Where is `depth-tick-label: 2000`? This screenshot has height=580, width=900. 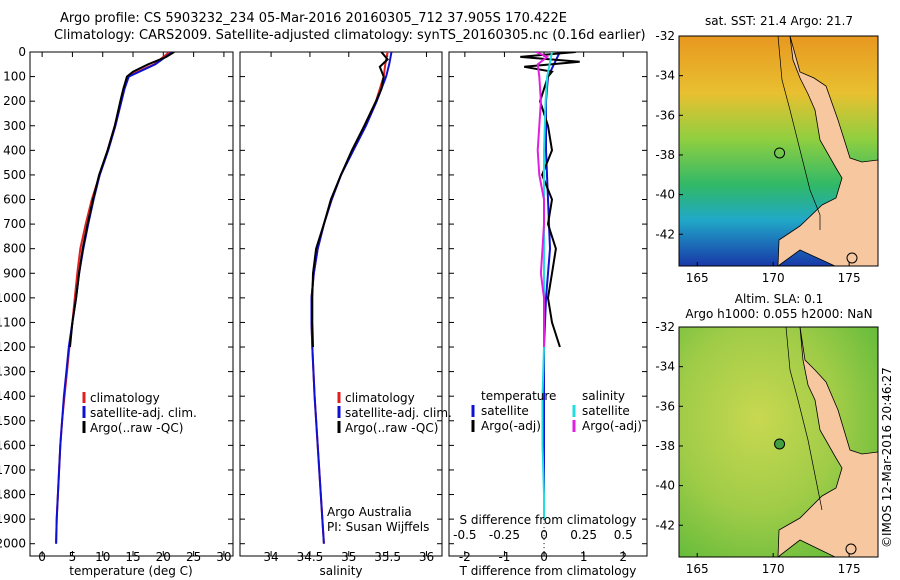
depth-tick-label: 2000 is located at coordinates (13, 544).